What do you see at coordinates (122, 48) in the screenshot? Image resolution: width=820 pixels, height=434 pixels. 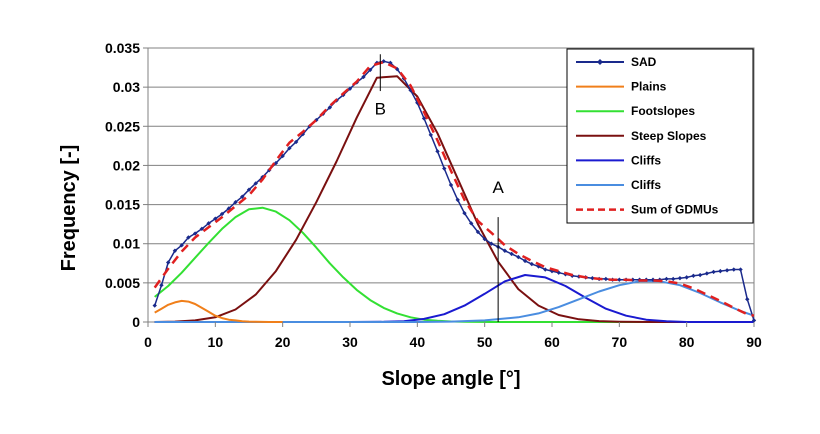 I see `y-tick-label: 0.035` at bounding box center [122, 48].